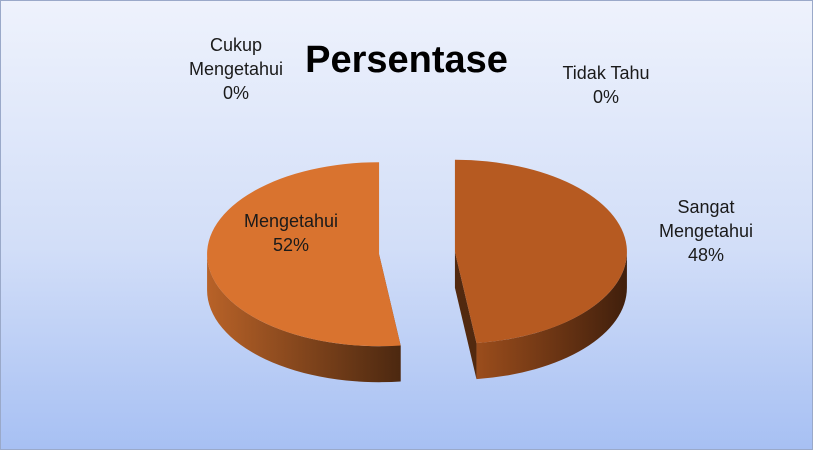 This screenshot has height=450, width=813. I want to click on data-label: Tidak Tahu 0%, so click(606, 85).